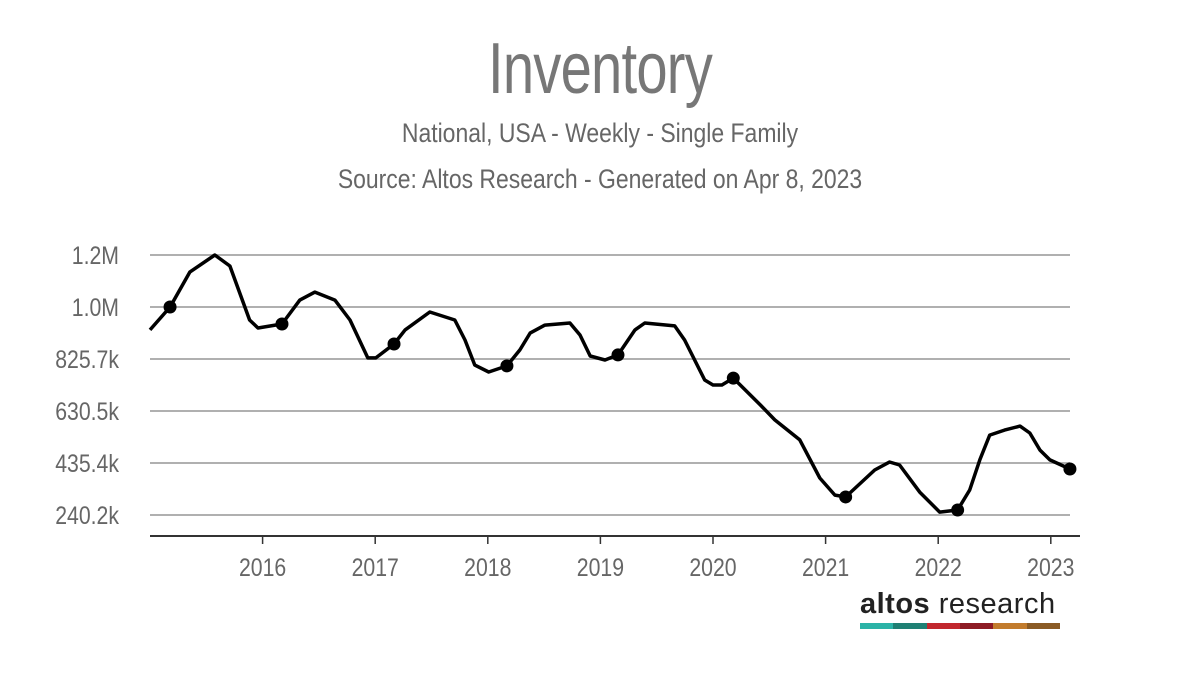 This screenshot has width=1200, height=676. Describe the element at coordinates (1050, 567) in the screenshot. I see `x-tick-label: 2023` at that location.